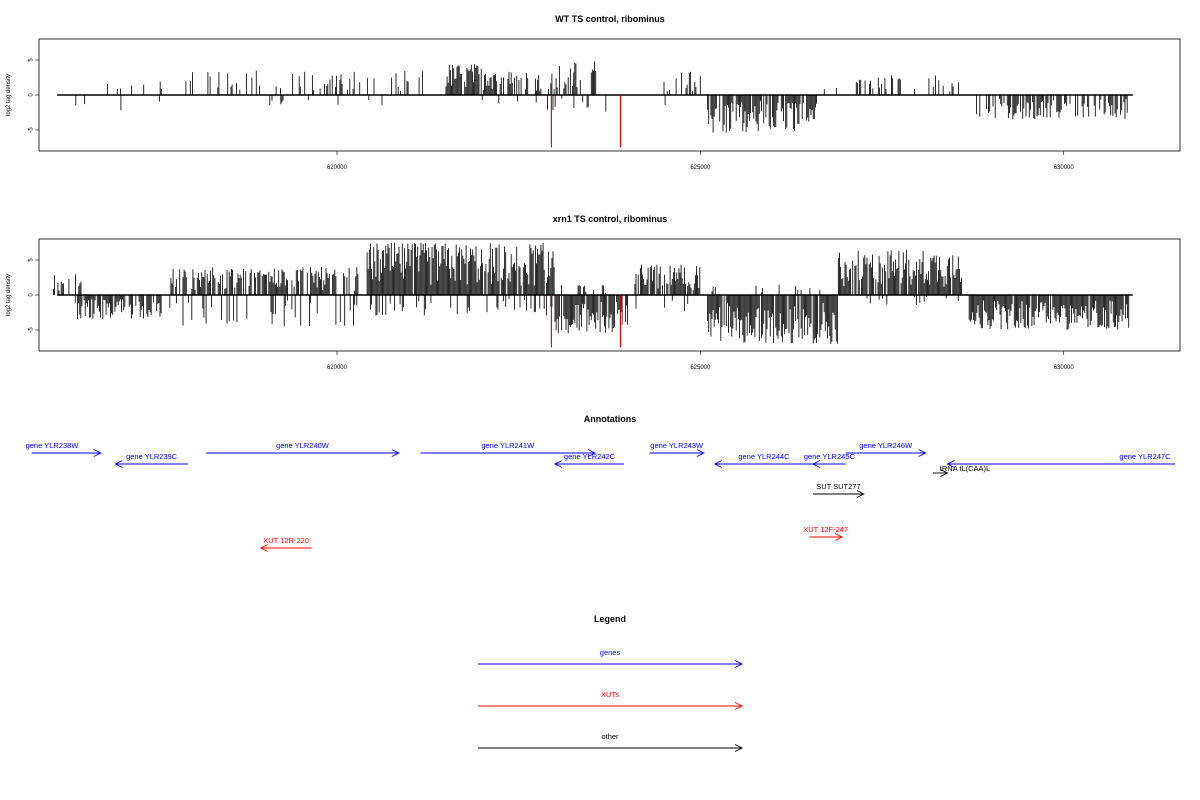 The width and height of the screenshot is (1200, 800). Describe the element at coordinates (886, 445) in the screenshot. I see `feature-label: gene YLR246W` at that location.